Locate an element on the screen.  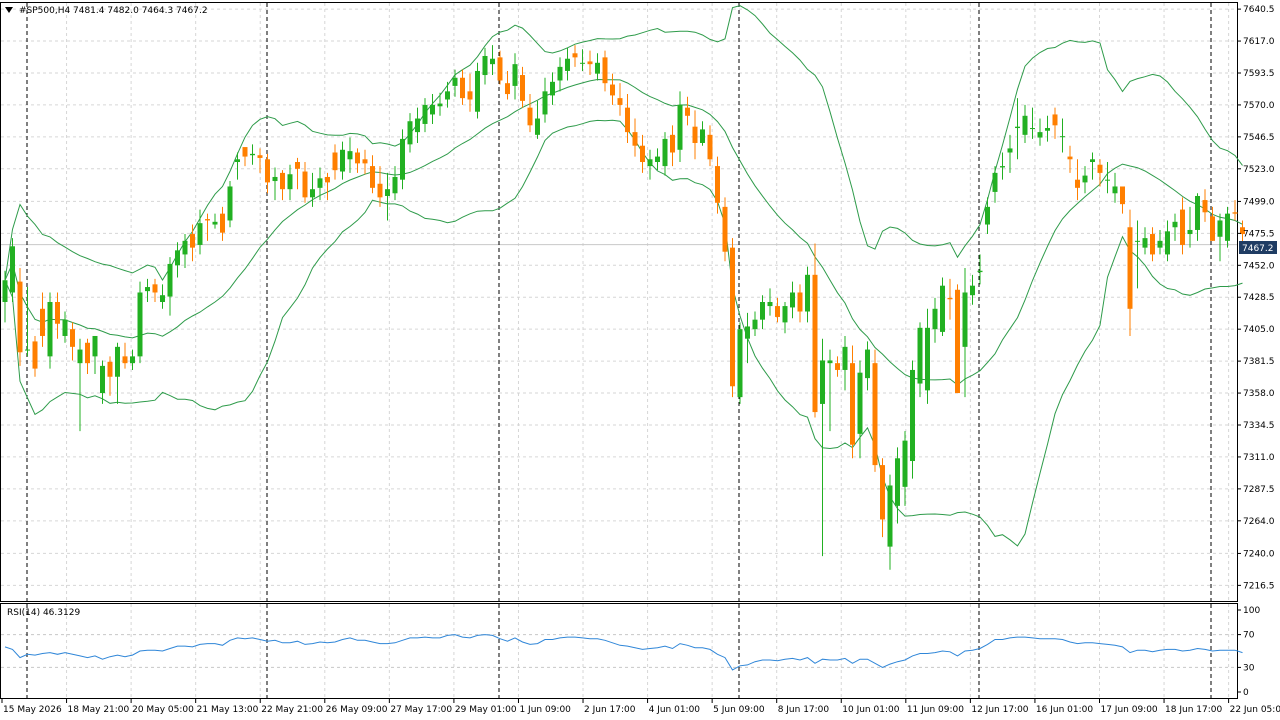
price-tick-label: 7475.5 is located at coordinates (1259, 234).